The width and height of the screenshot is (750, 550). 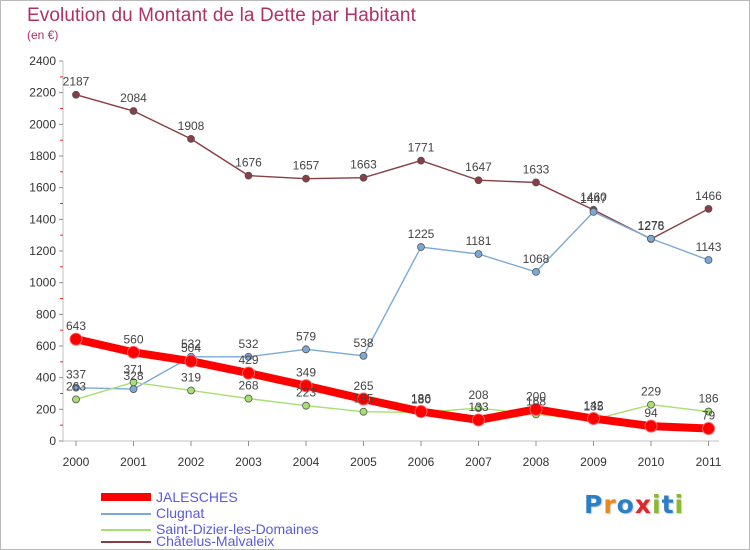 I want to click on data-label: 1771, so click(x=421, y=148).